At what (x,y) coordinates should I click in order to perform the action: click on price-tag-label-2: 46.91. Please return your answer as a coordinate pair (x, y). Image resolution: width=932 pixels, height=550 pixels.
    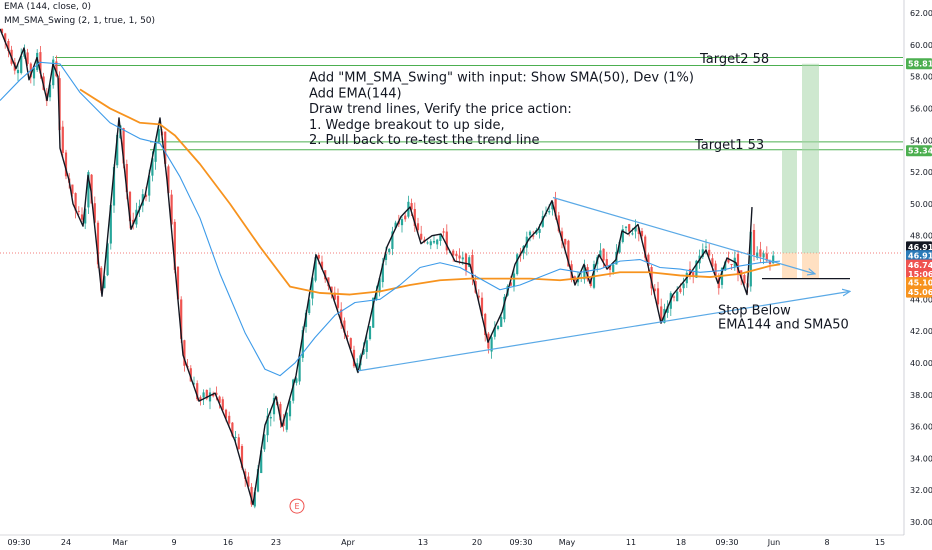
    Looking at the image, I should click on (920, 247).